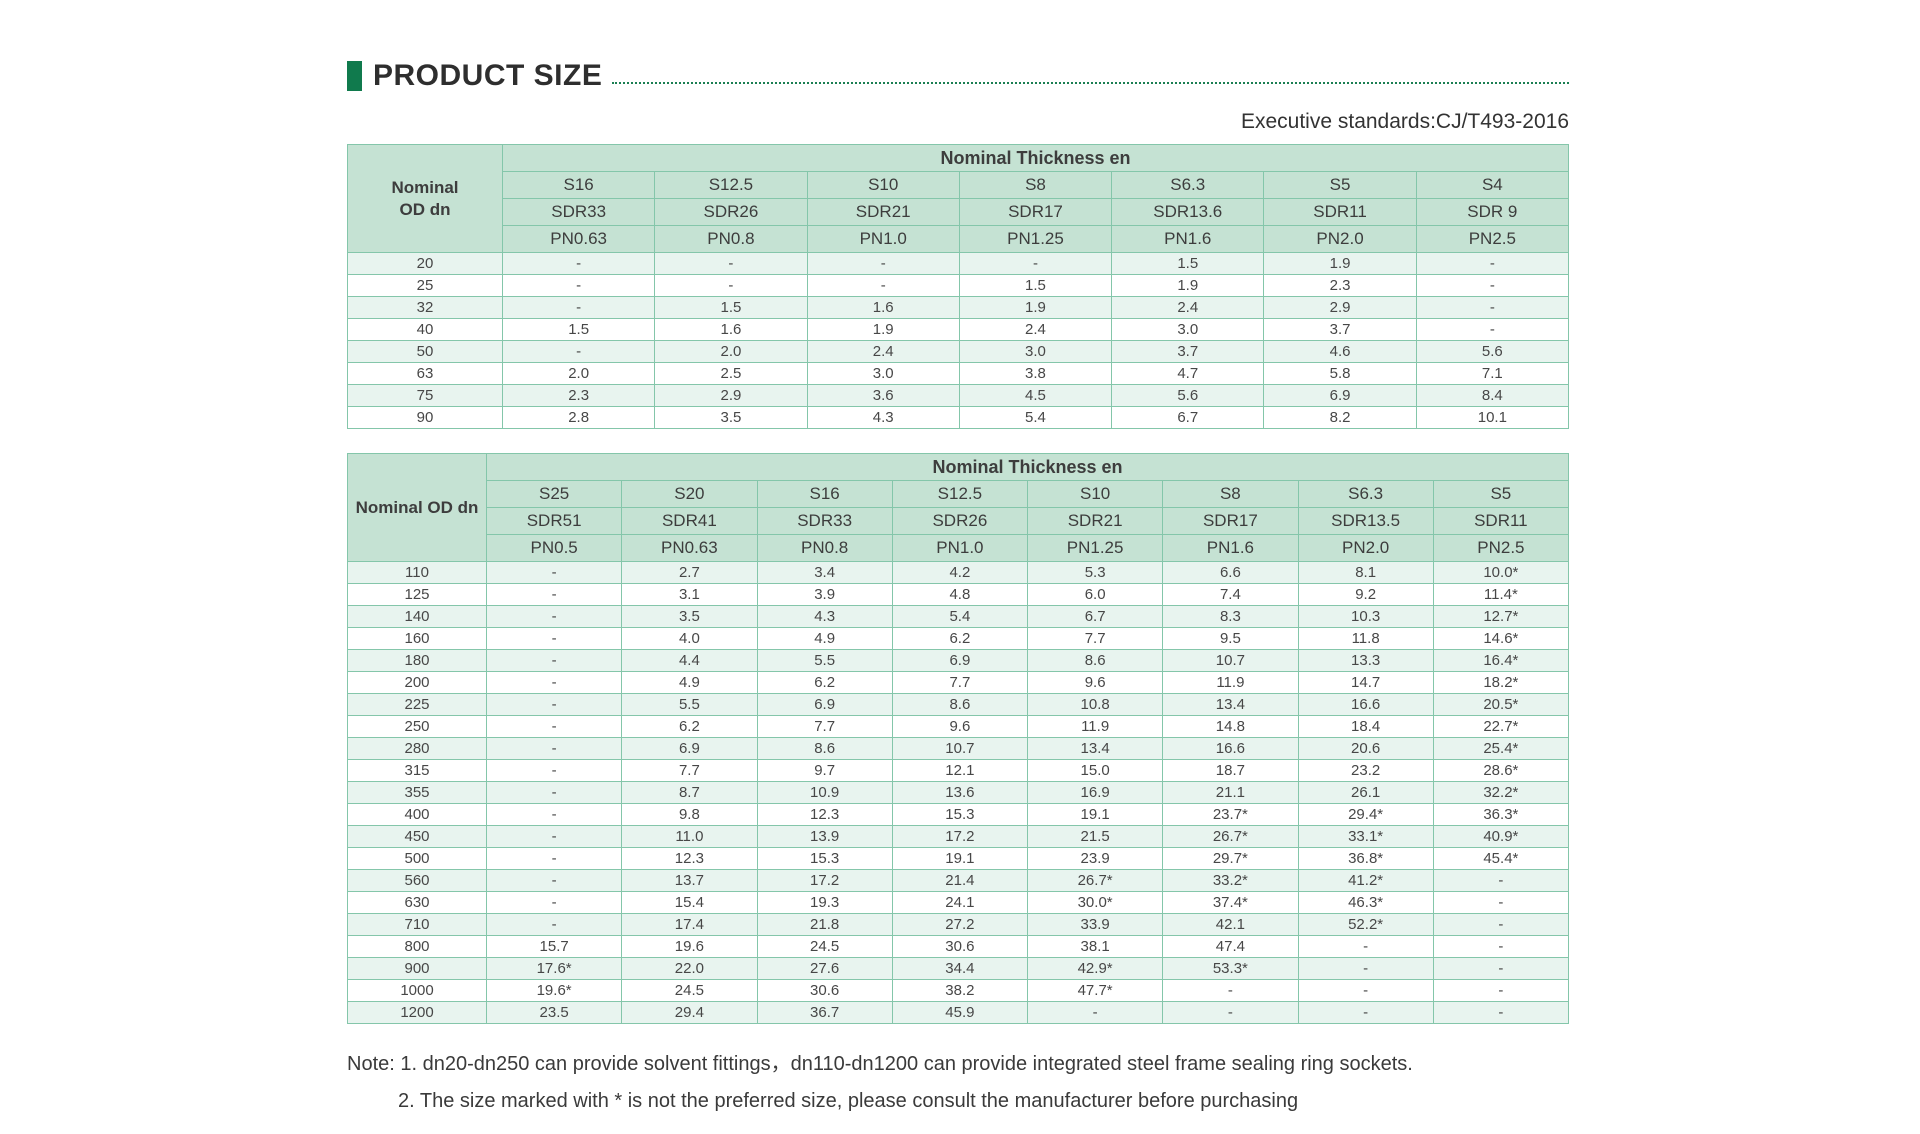 Image resolution: width=1920 pixels, height=1134 pixels. What do you see at coordinates (824, 880) in the screenshot?
I see `value-cell: 17.2` at bounding box center [824, 880].